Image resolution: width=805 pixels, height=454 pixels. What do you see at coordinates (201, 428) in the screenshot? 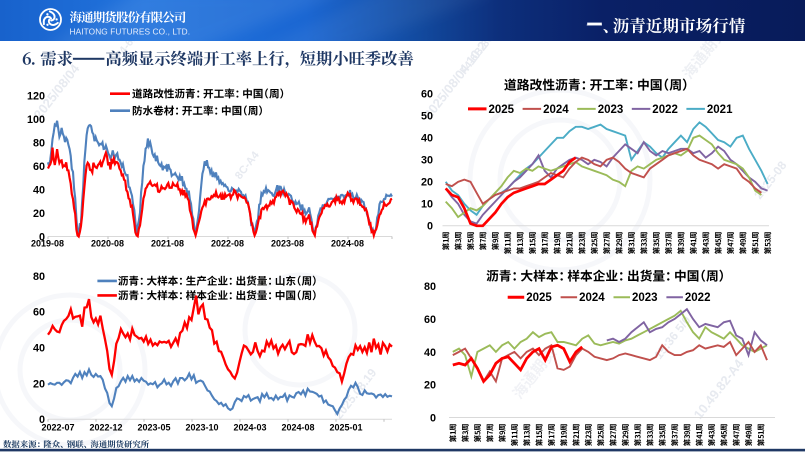
I see `svg-text: 2023-10` at bounding box center [201, 428].